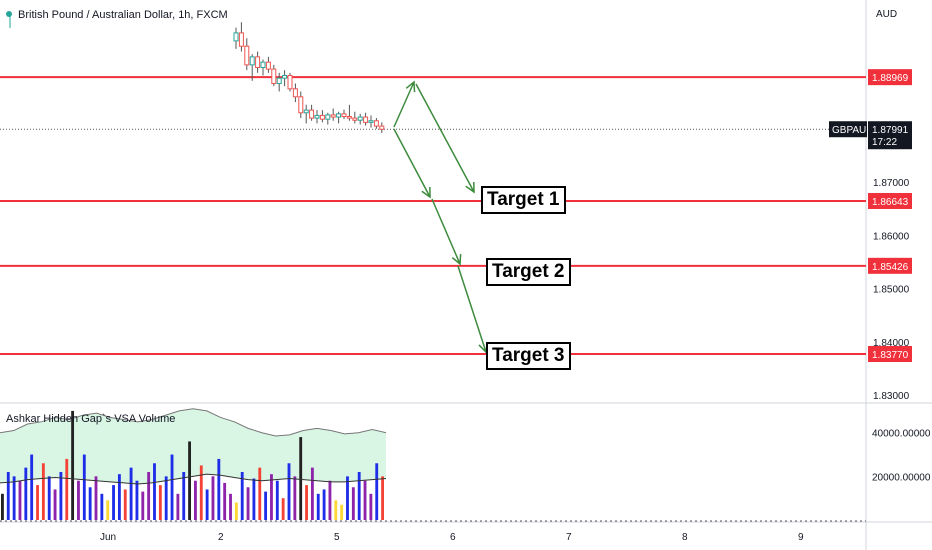 The image size is (932, 550). Describe the element at coordinates (108, 537) in the screenshot. I see `time-tick-label: Jun` at that location.